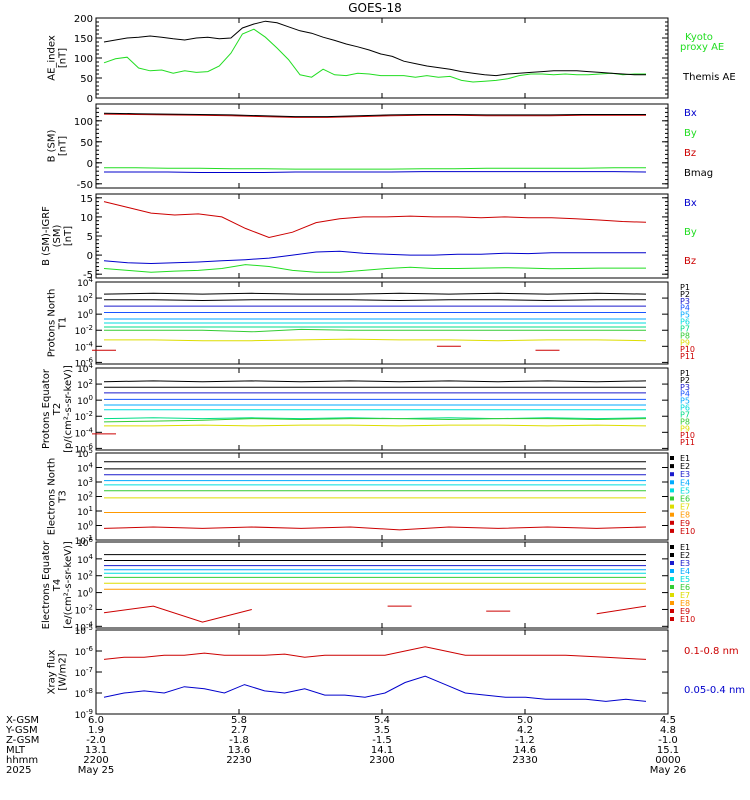 This screenshot has width=750, height=800. Describe the element at coordinates (84, 714) in the screenshot. I see `y-tick-label: 10⁻⁹` at that location.